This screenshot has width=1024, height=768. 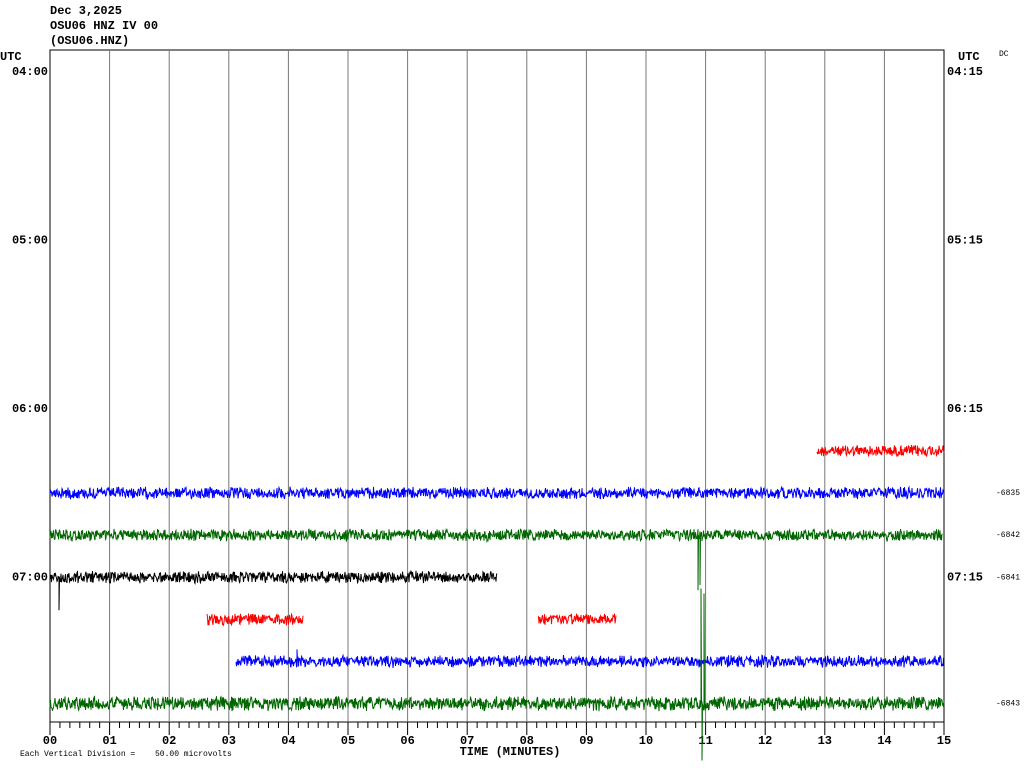 I want to click on x-tick-label: 08, so click(x=527, y=741).